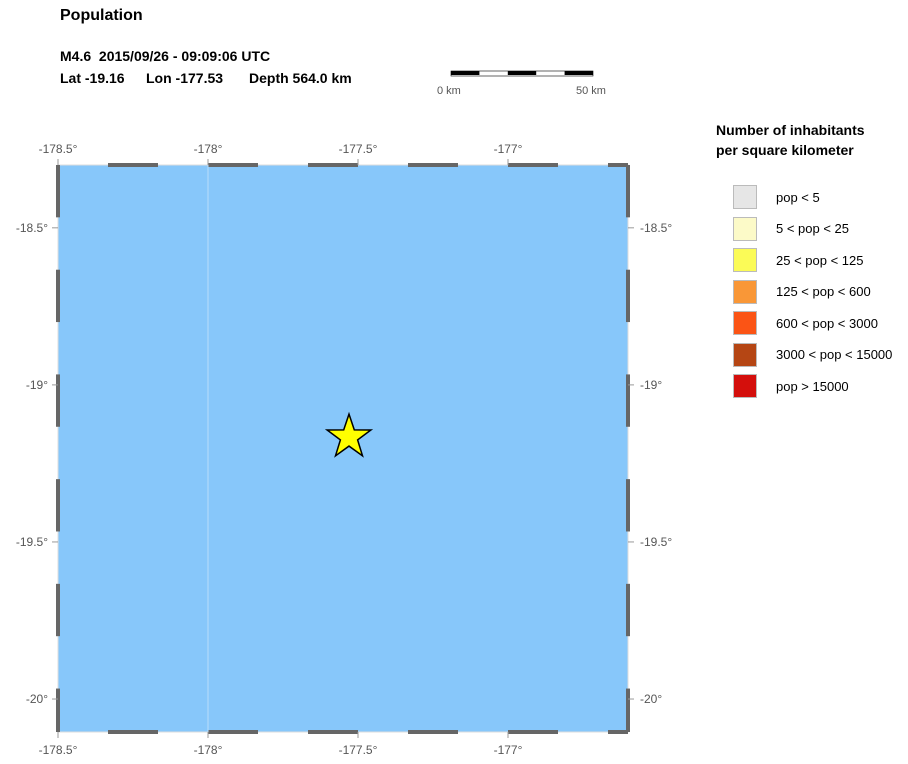 The width and height of the screenshot is (908, 764). What do you see at coordinates (827, 323) in the screenshot?
I see `legend-label: 600 < pop < 3000` at bounding box center [827, 323].